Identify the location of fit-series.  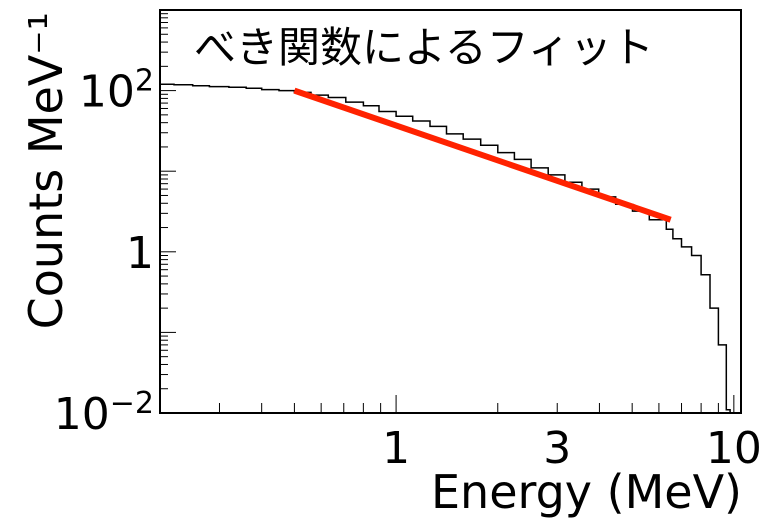
(482, 155).